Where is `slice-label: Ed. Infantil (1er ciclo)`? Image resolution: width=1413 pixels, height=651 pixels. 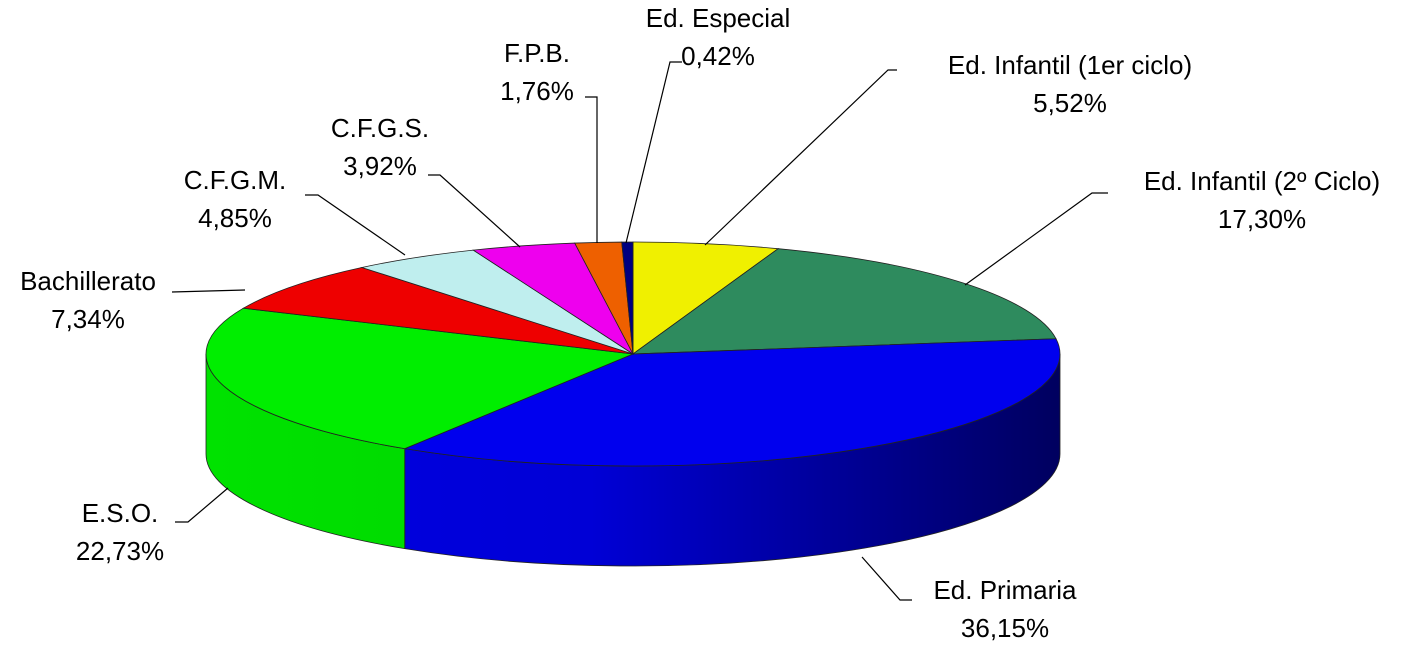
slice-label: Ed. Infantil (1er ciclo) is located at coordinates (1070, 65).